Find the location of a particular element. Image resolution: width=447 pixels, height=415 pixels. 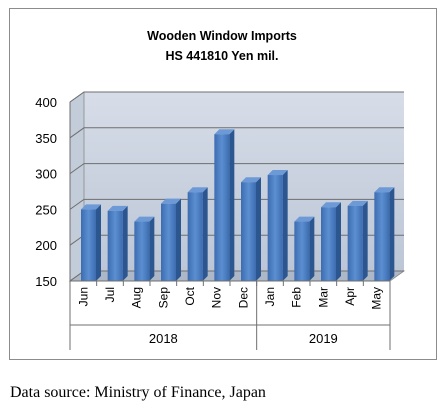

bar-top-jul is located at coordinates (117, 208).